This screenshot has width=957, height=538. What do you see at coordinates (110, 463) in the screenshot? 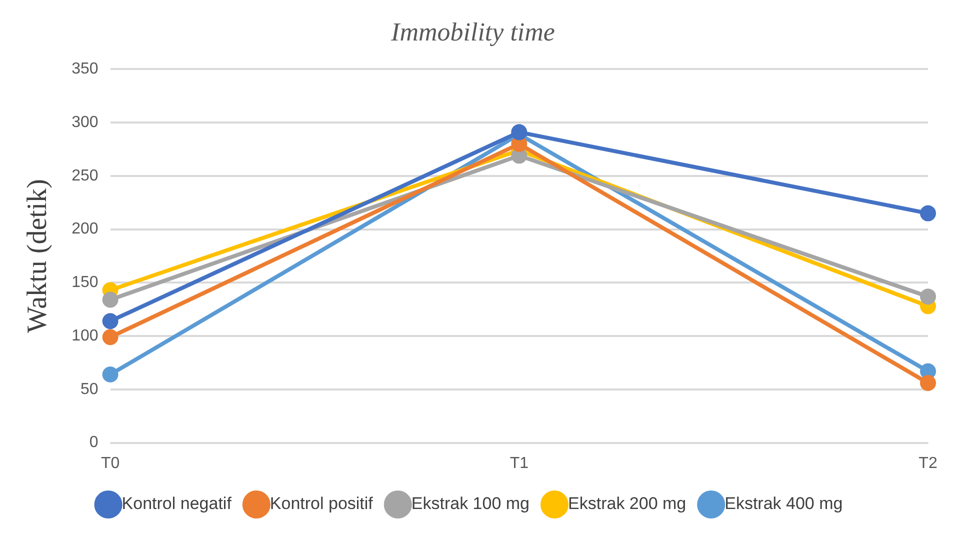
I see `x-tick-label: T0` at bounding box center [110, 463].